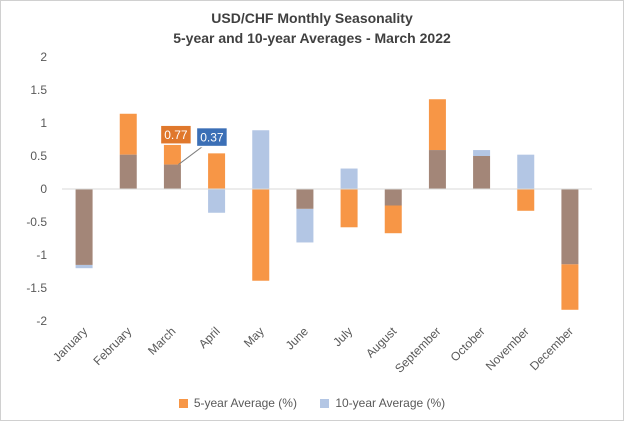 This screenshot has width=624, height=421. Describe the element at coordinates (261, 235) in the screenshot. I see `bar-5yr-may` at that location.